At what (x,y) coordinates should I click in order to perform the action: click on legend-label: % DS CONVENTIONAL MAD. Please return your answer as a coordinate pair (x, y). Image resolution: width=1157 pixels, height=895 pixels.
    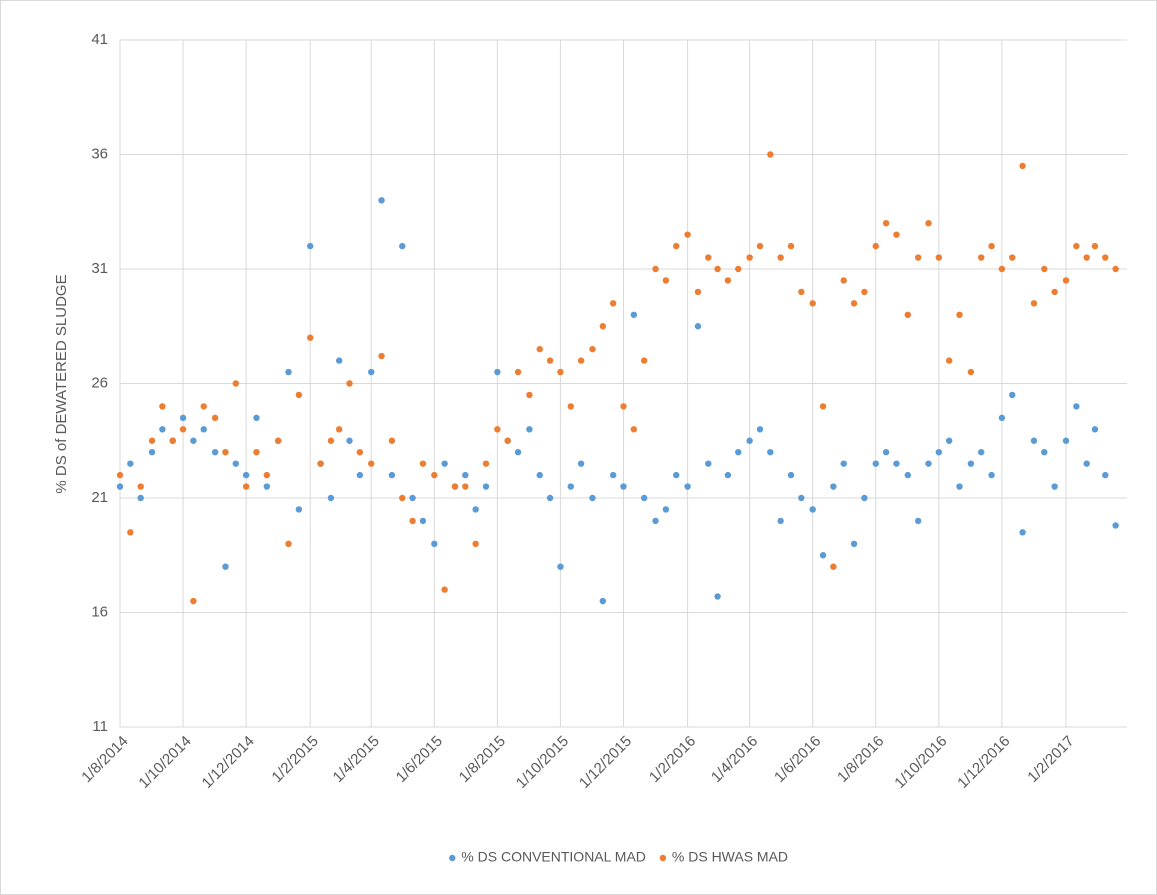
    Looking at the image, I should click on (553, 857).